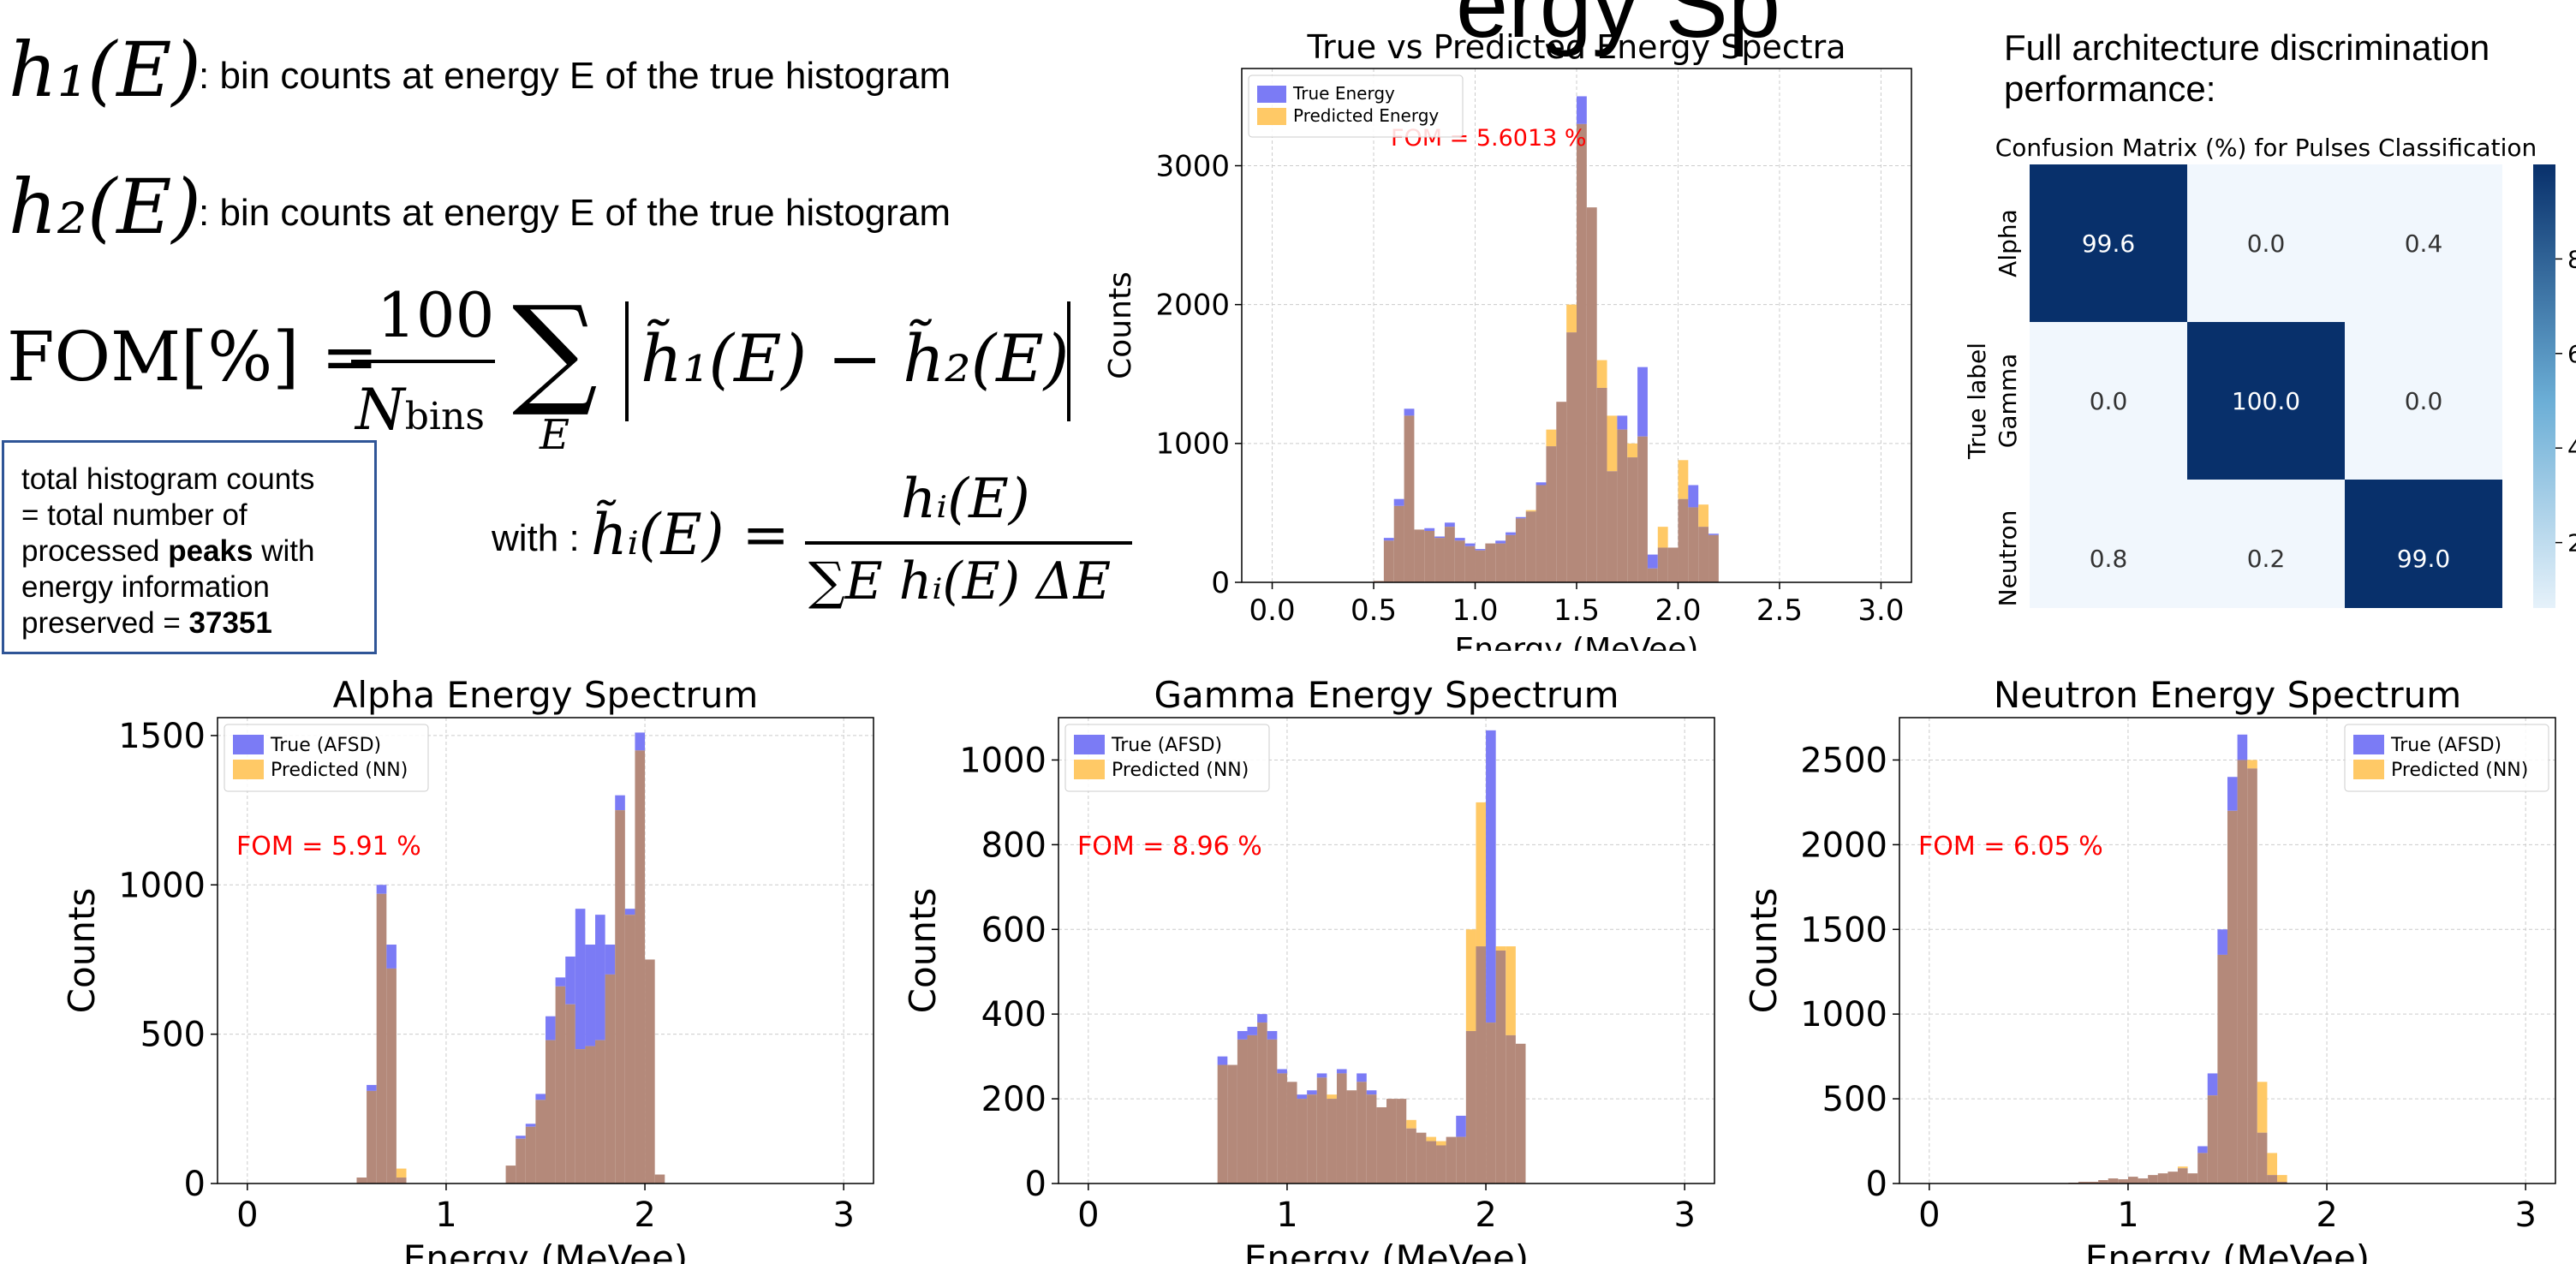 This screenshot has height=1264, width=2576. Describe the element at coordinates (546, 695) in the screenshot. I see `chart-title: Alpha Energy Spectrum` at that location.